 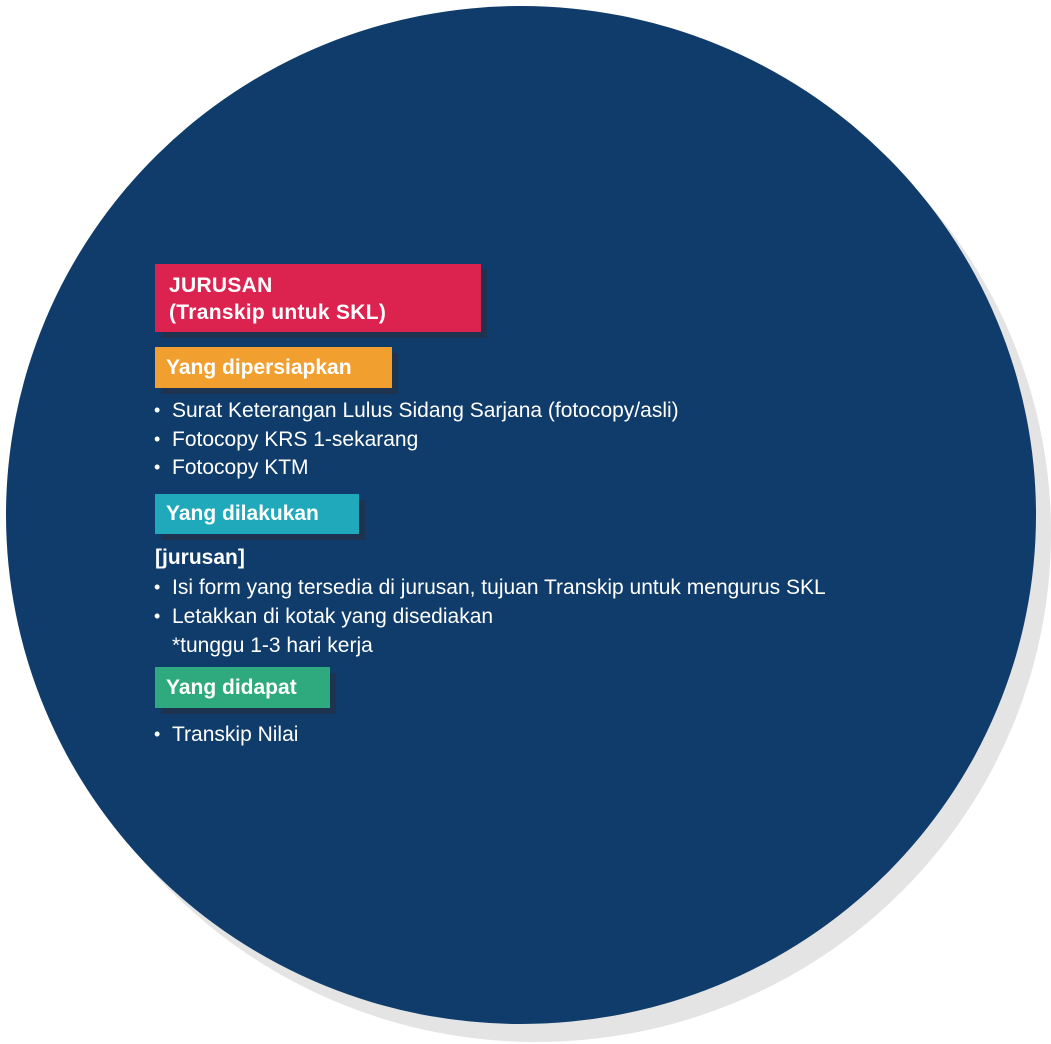 I want to click on get-item: Transkip Nilai, so click(x=235, y=734).